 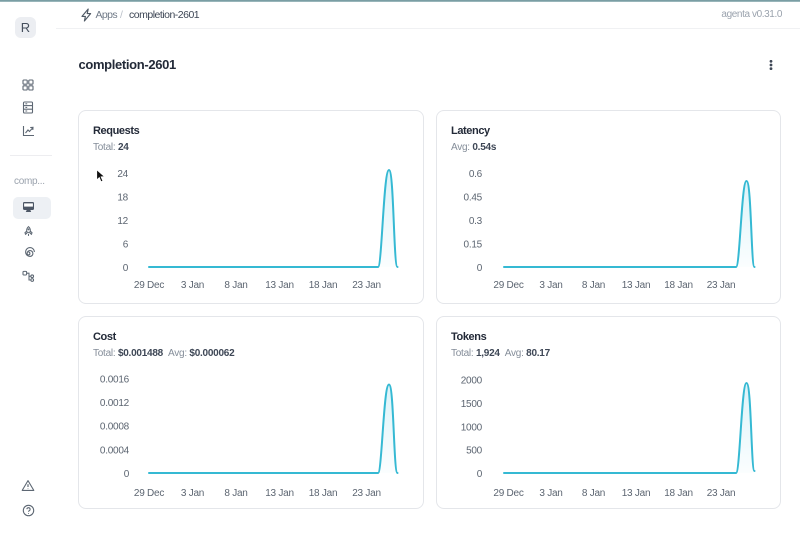 What do you see at coordinates (122, 174) in the screenshot?
I see `svg-text: 24` at bounding box center [122, 174].